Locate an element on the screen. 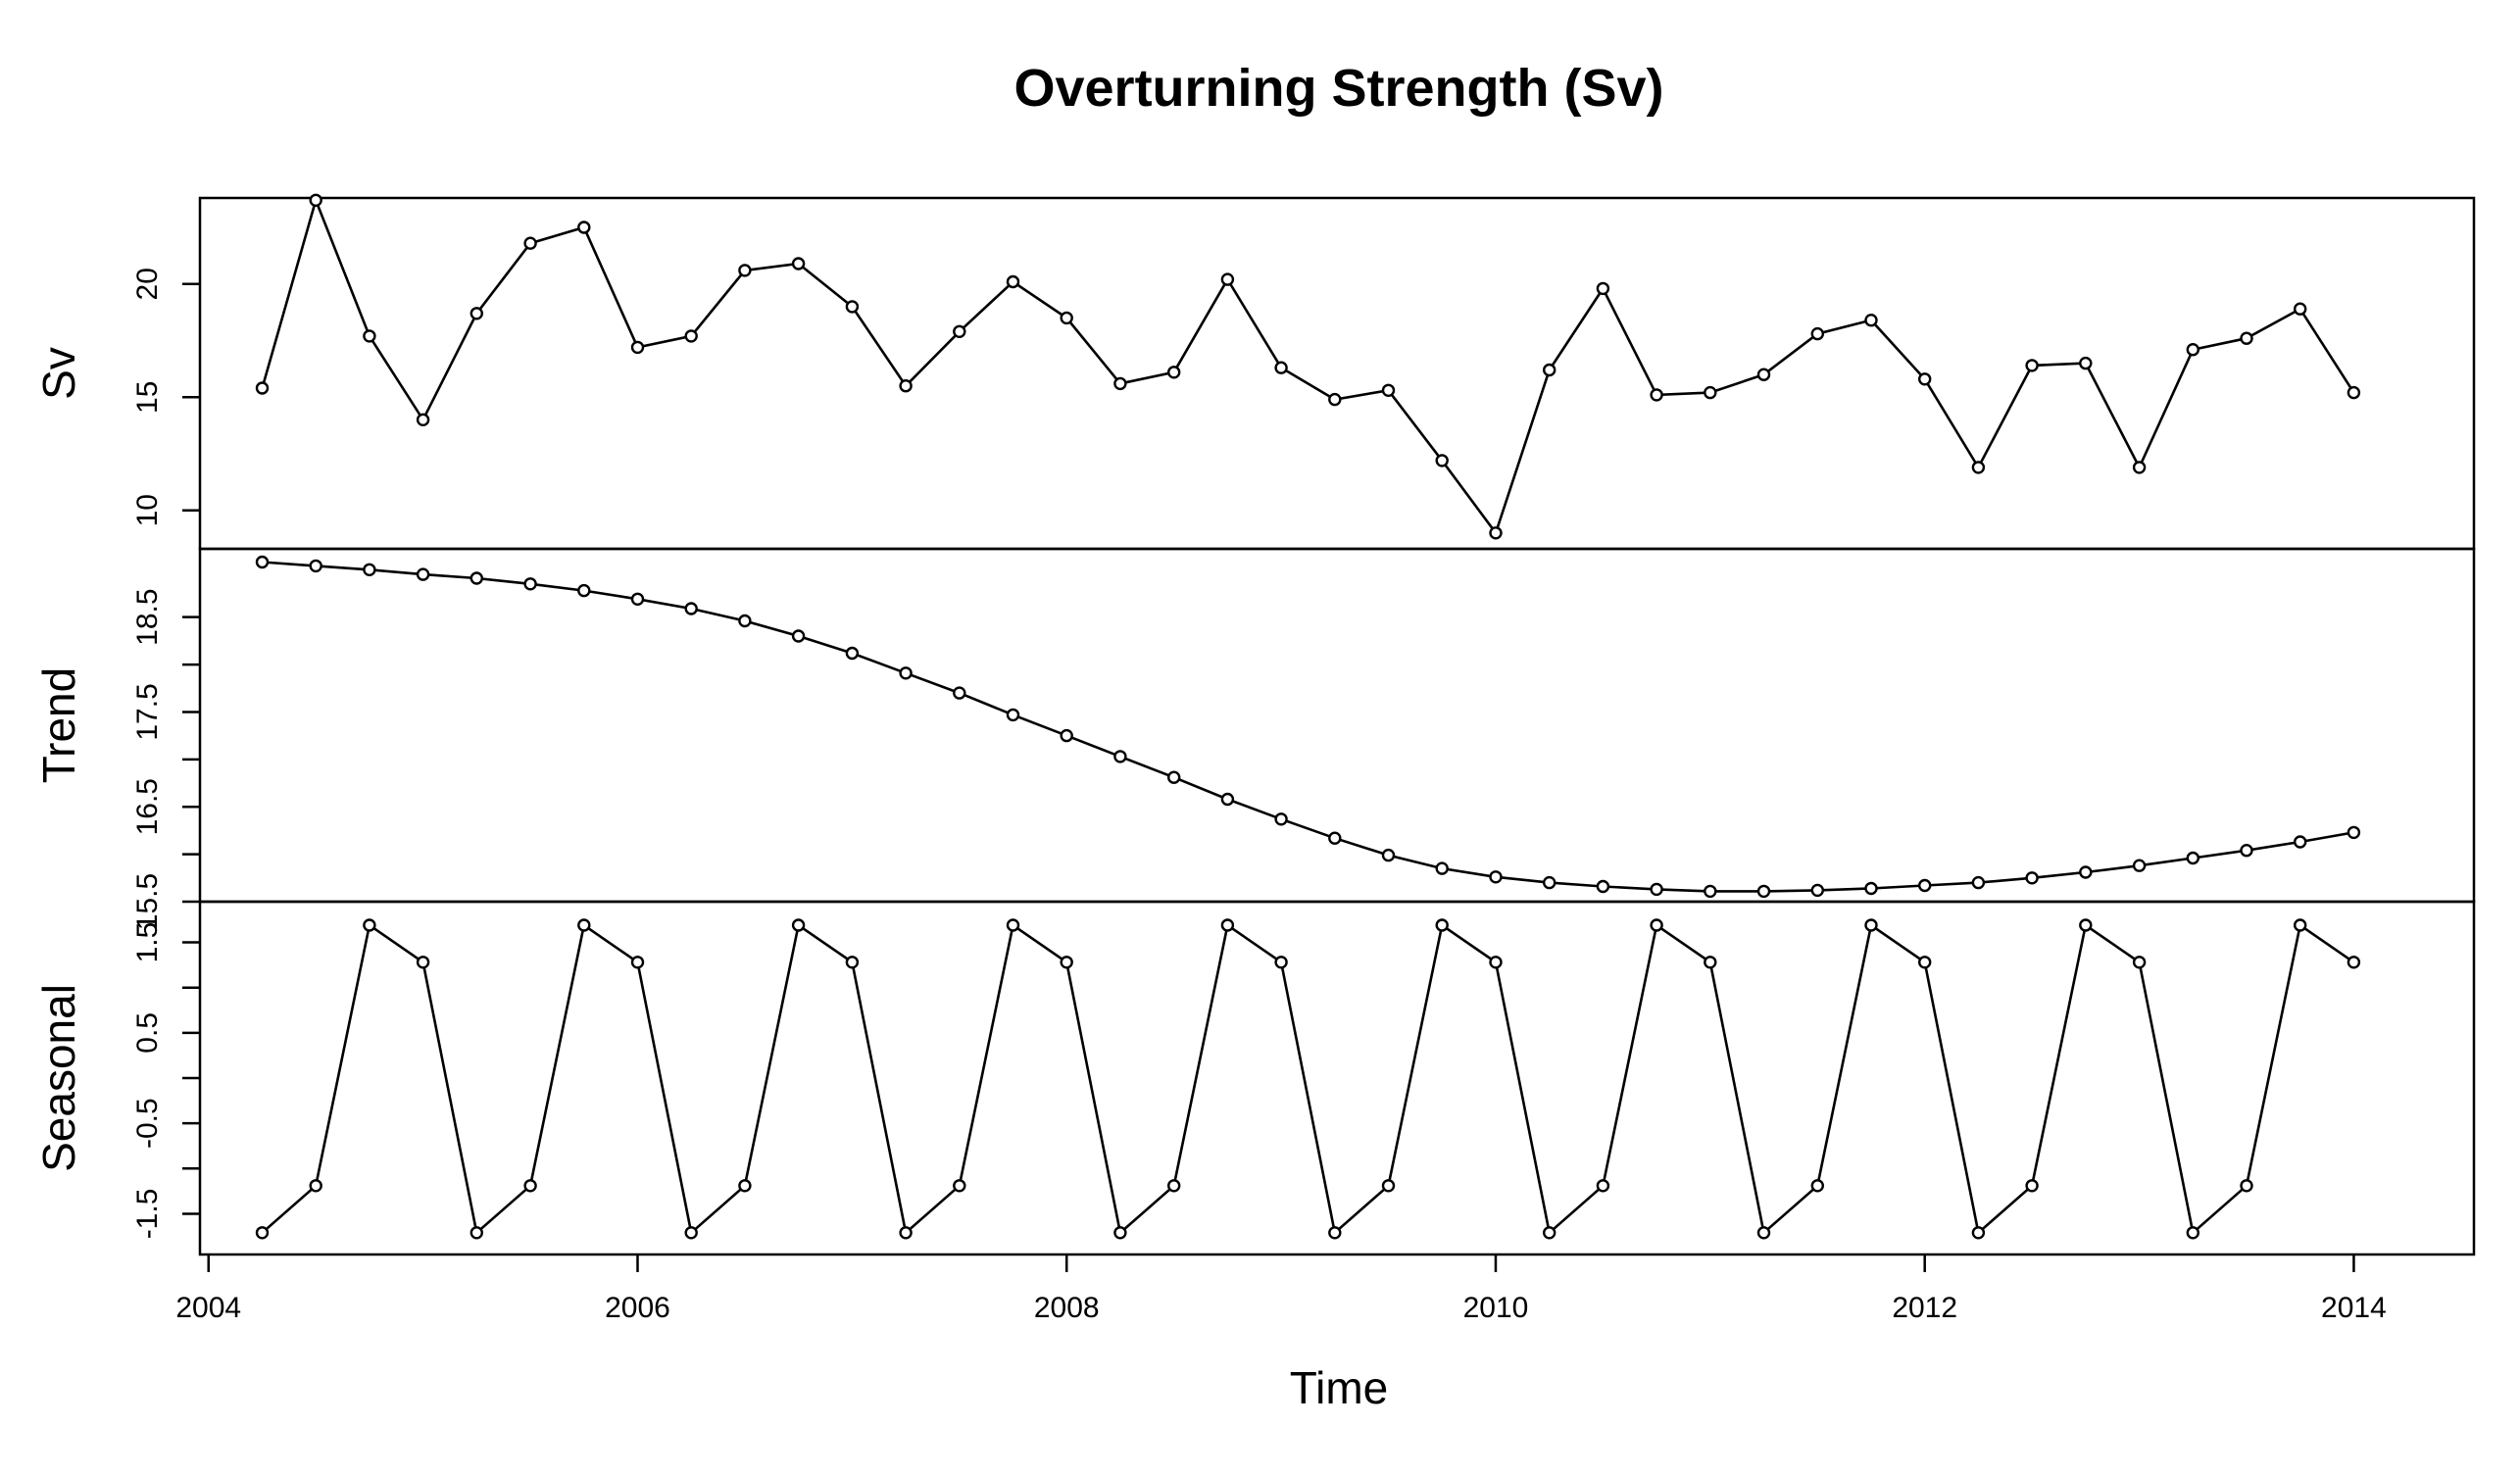 This screenshot has width=2520, height=1475. x-axis-title: Time is located at coordinates (1339, 1387).